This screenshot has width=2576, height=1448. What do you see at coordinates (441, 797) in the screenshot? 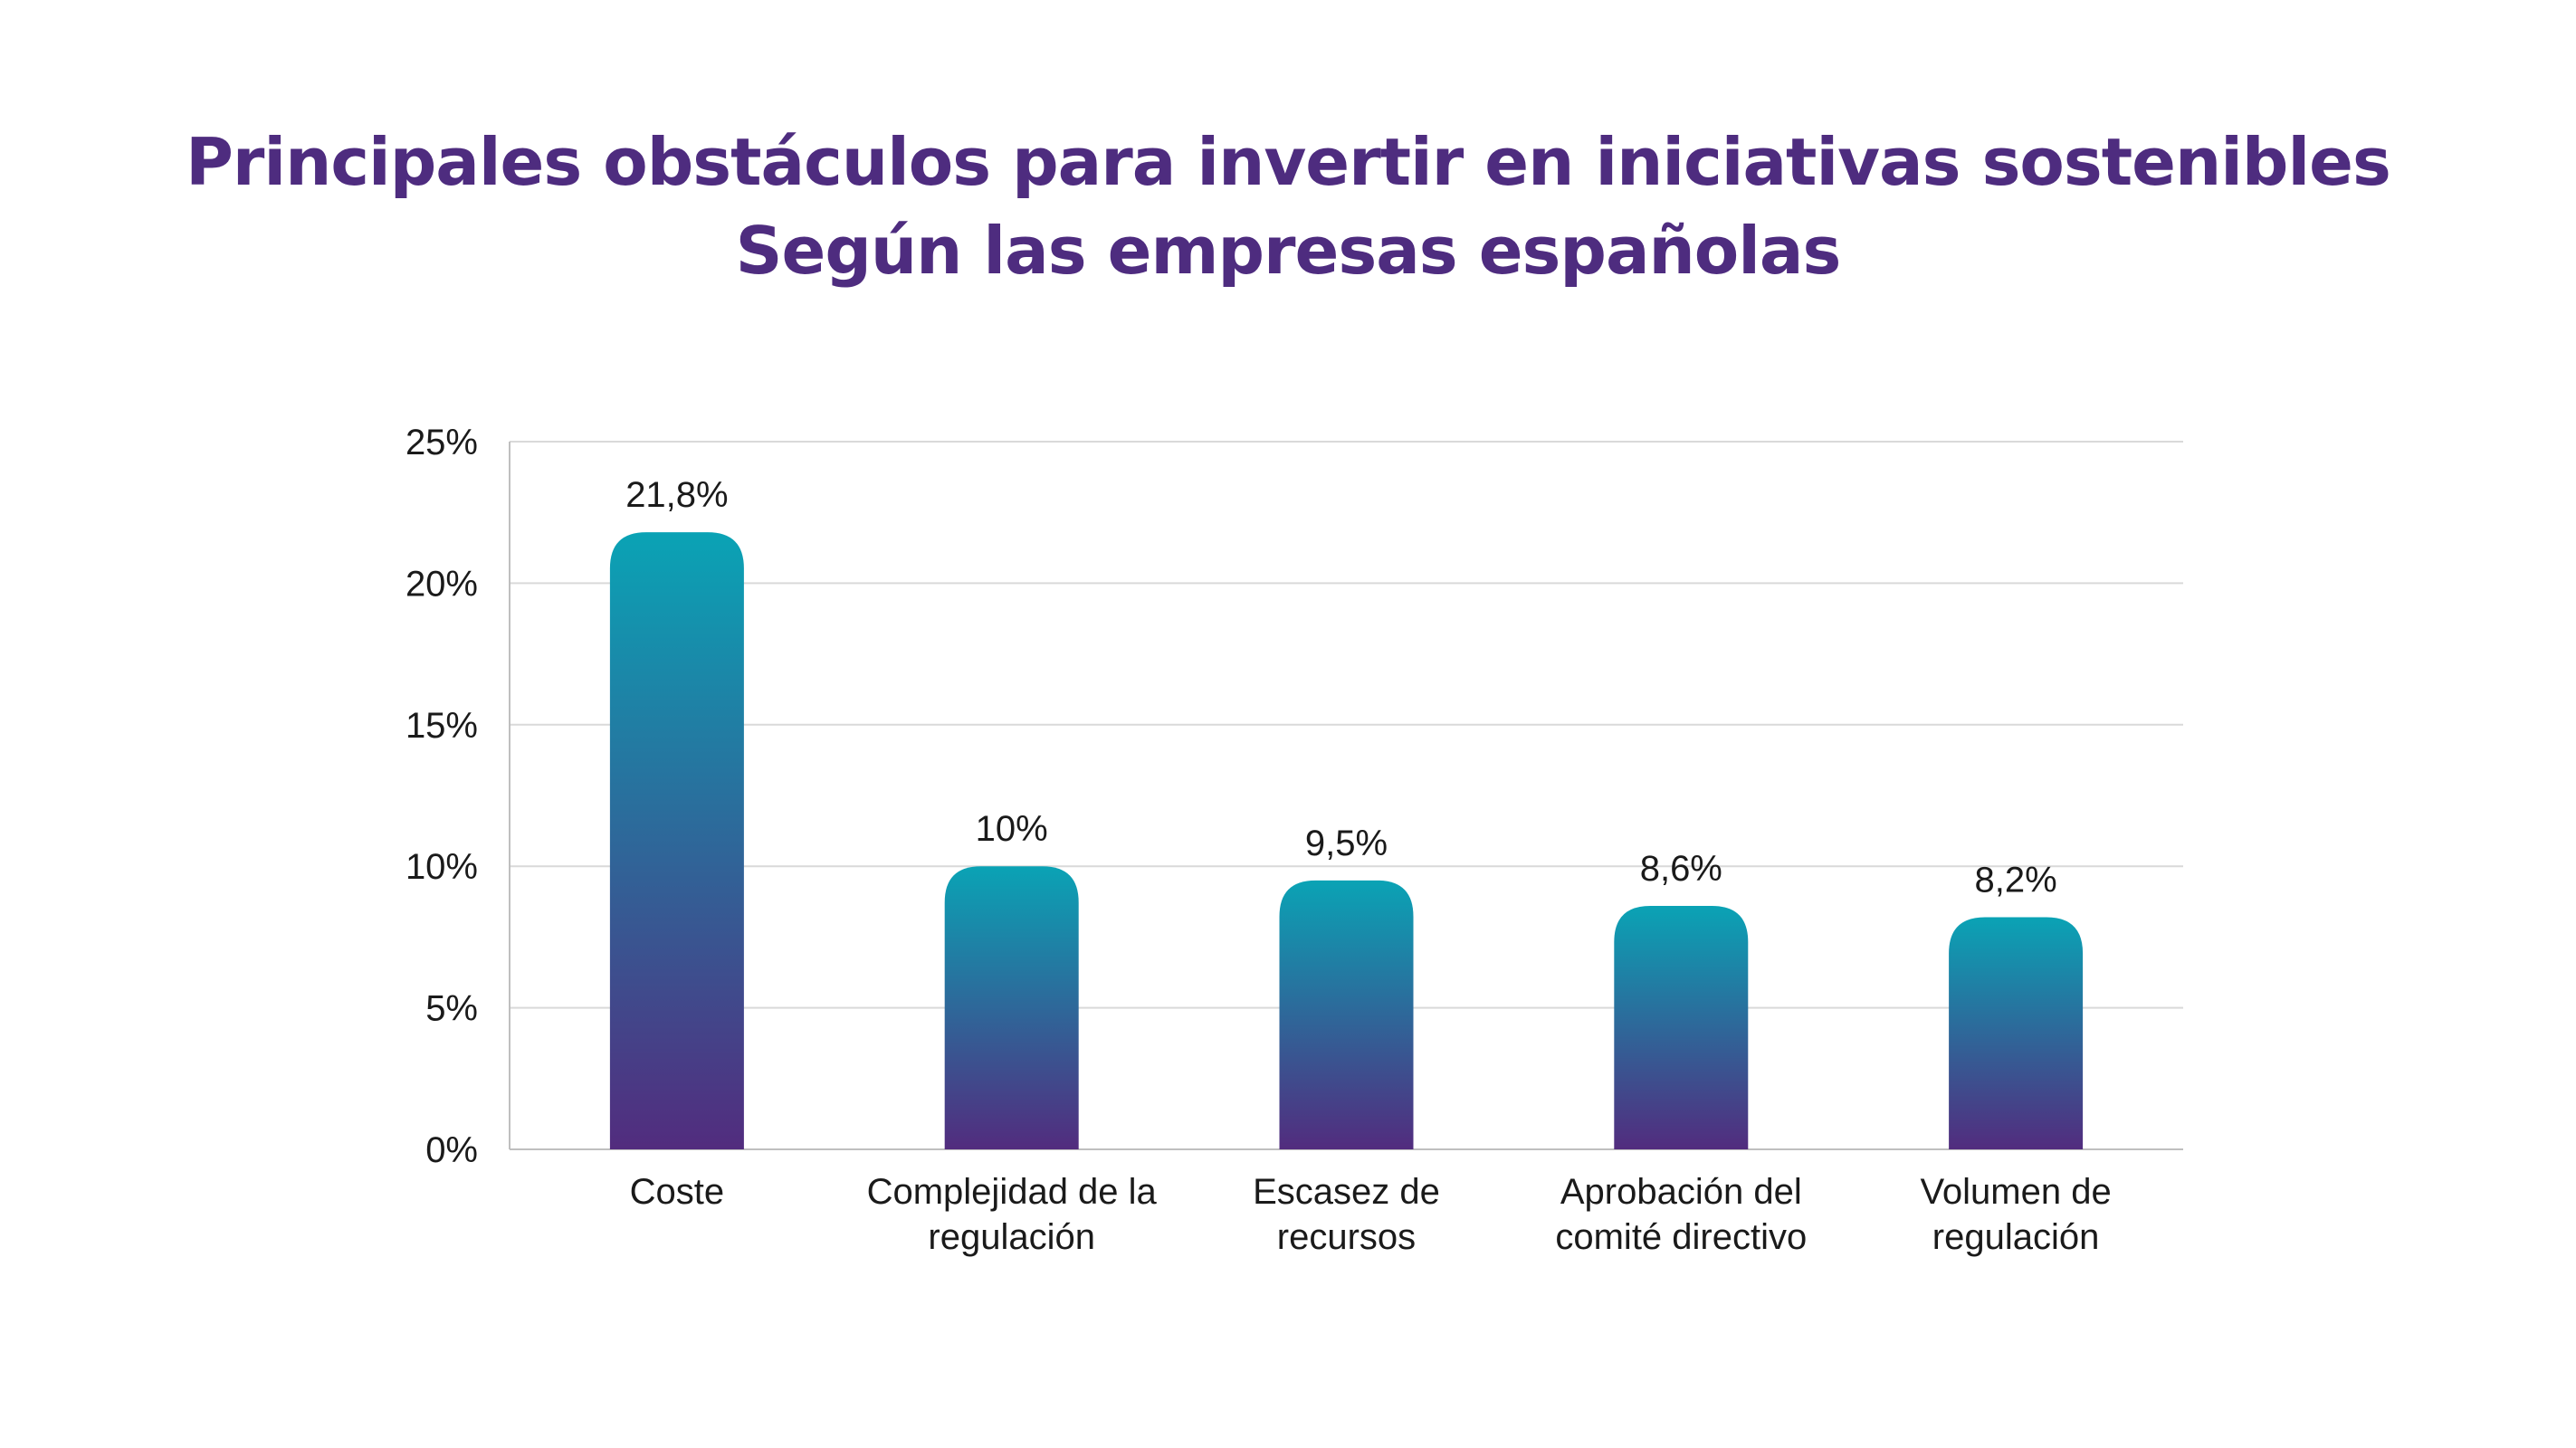
I see `y-axis-ticks: 0% 5% 10% 15% 20% 25%` at bounding box center [441, 797].